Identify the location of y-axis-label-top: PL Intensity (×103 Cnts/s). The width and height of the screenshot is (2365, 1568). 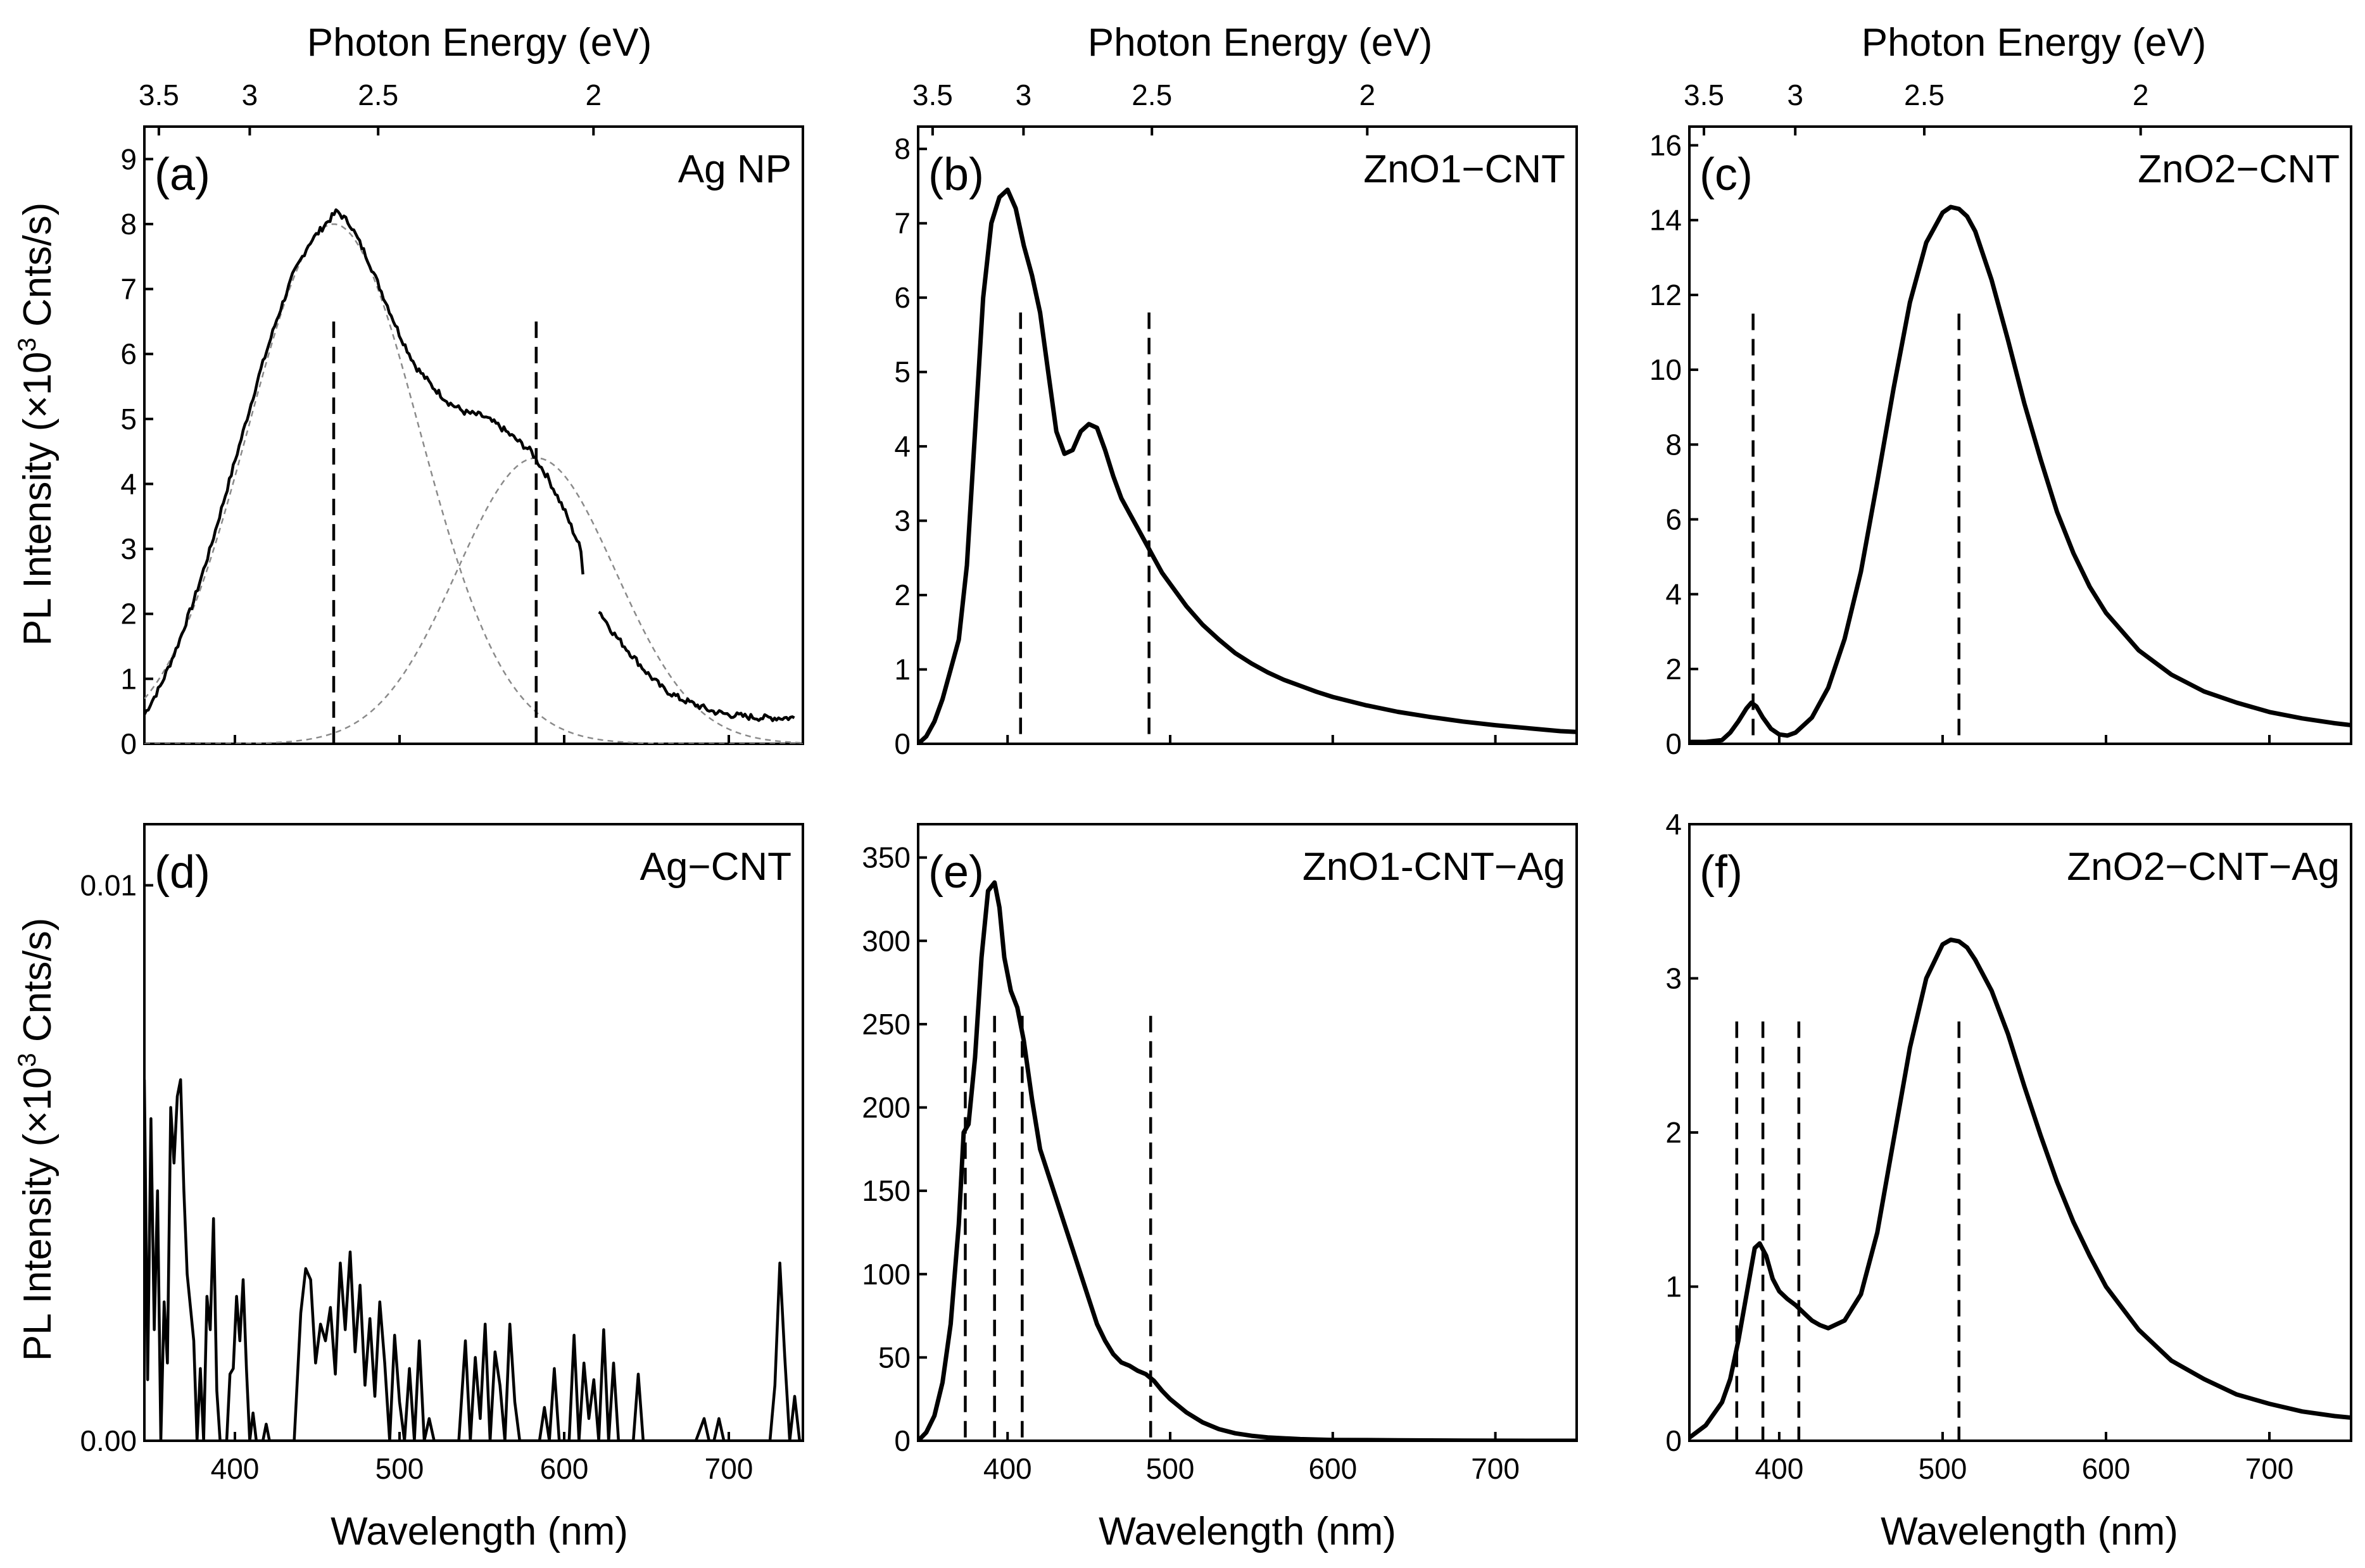
(36, 424).